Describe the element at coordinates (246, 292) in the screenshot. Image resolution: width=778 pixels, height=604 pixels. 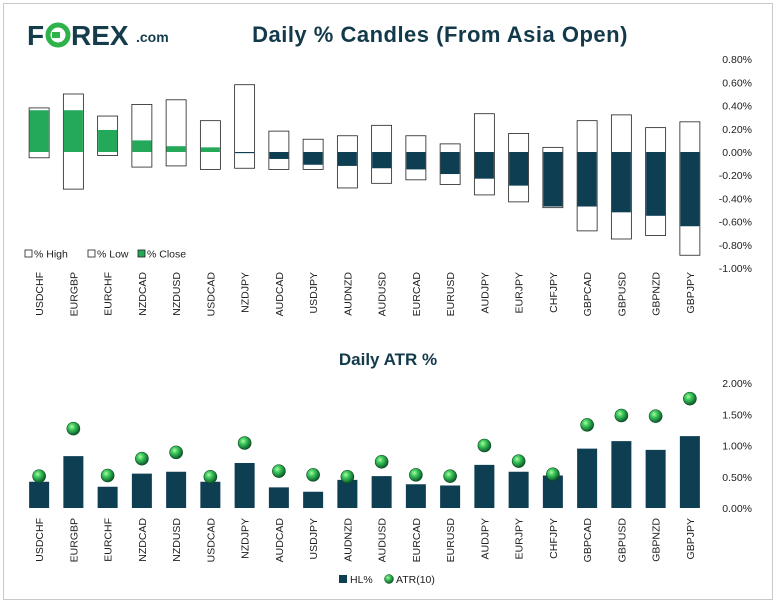
I see `candles-x-tick: NZDJPY` at that location.